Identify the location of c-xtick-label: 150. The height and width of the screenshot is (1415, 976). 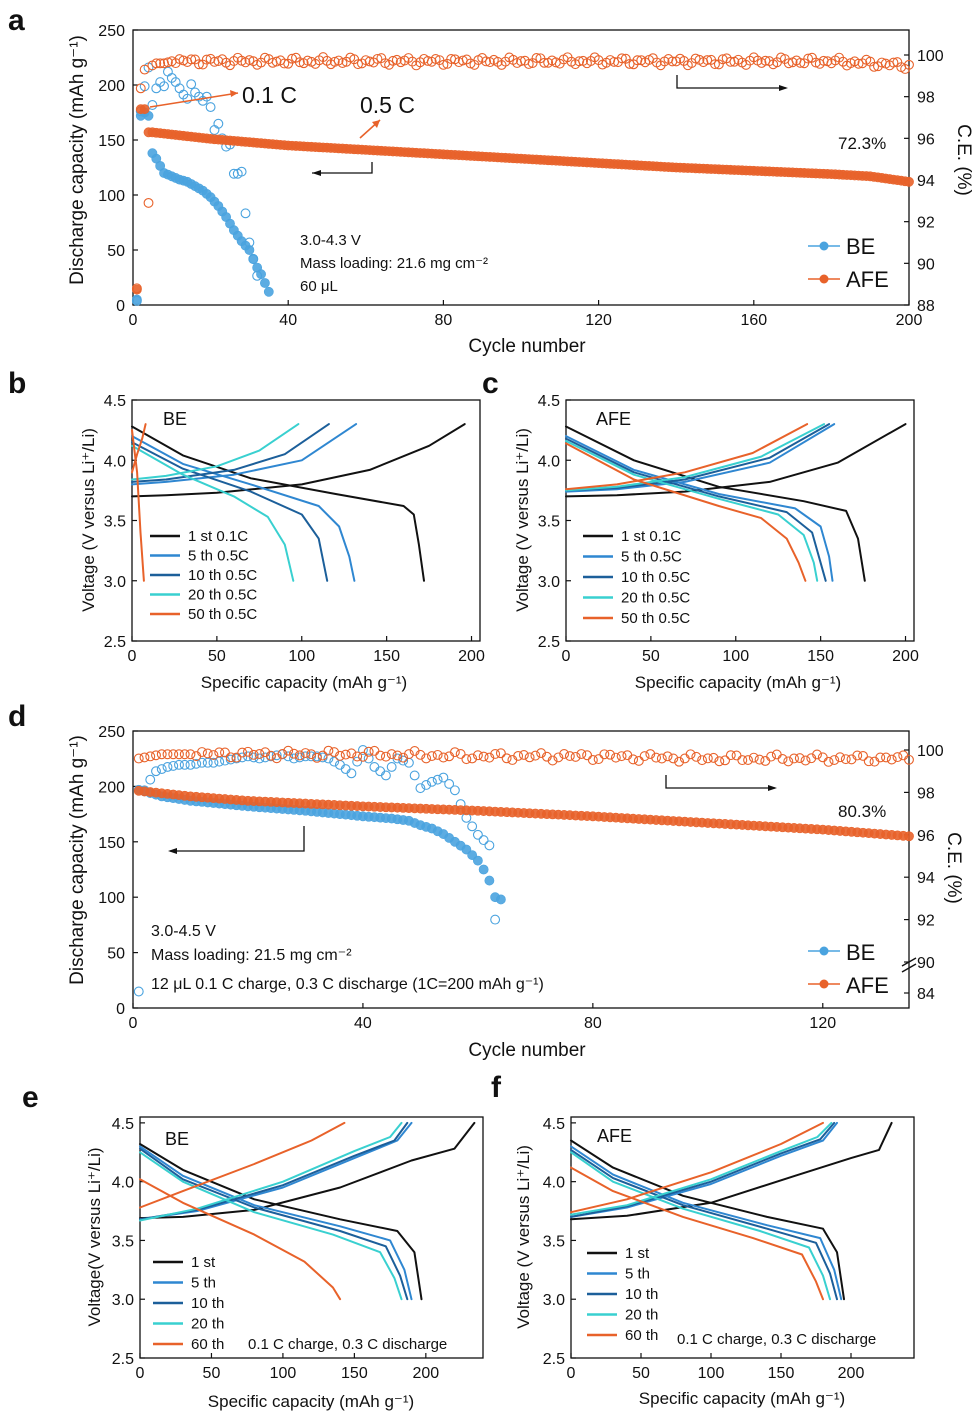
(820, 656).